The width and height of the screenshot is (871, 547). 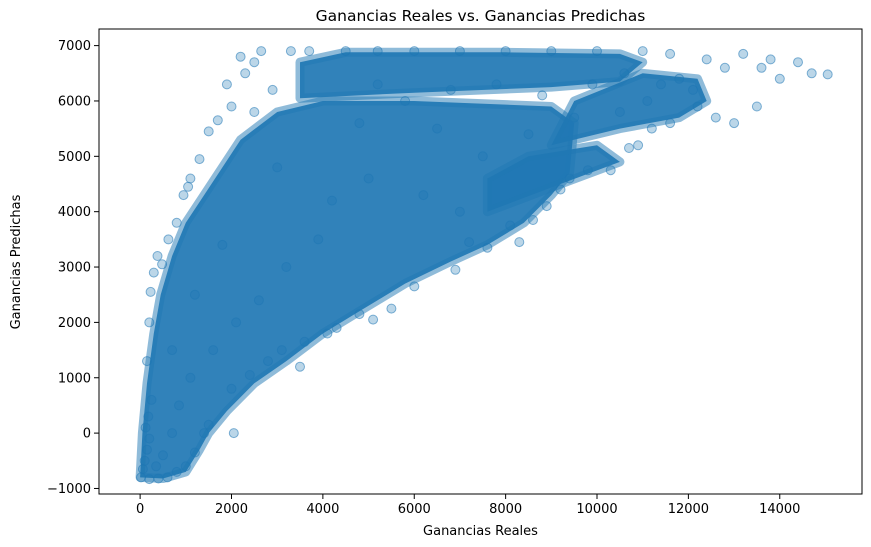 I want to click on y-tick-label: 4000, so click(x=74, y=212).